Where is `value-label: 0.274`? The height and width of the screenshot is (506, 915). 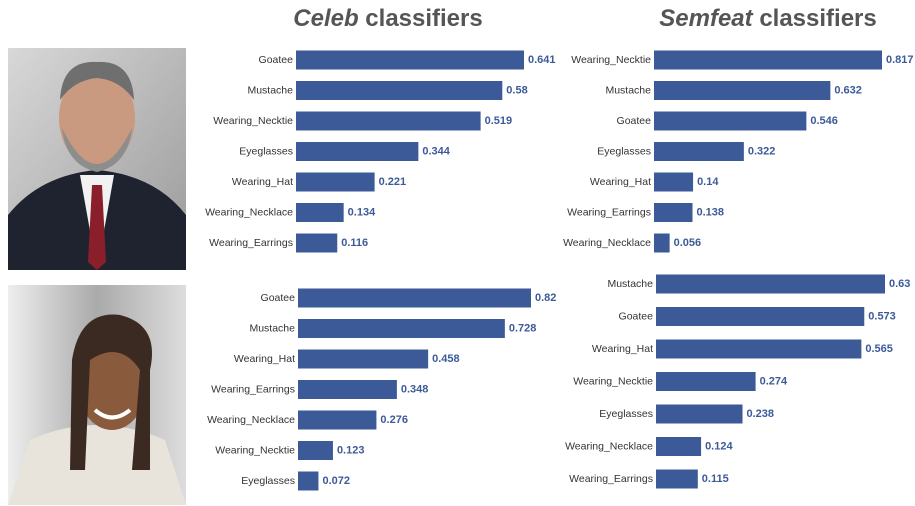 value-label: 0.274 is located at coordinates (774, 381).